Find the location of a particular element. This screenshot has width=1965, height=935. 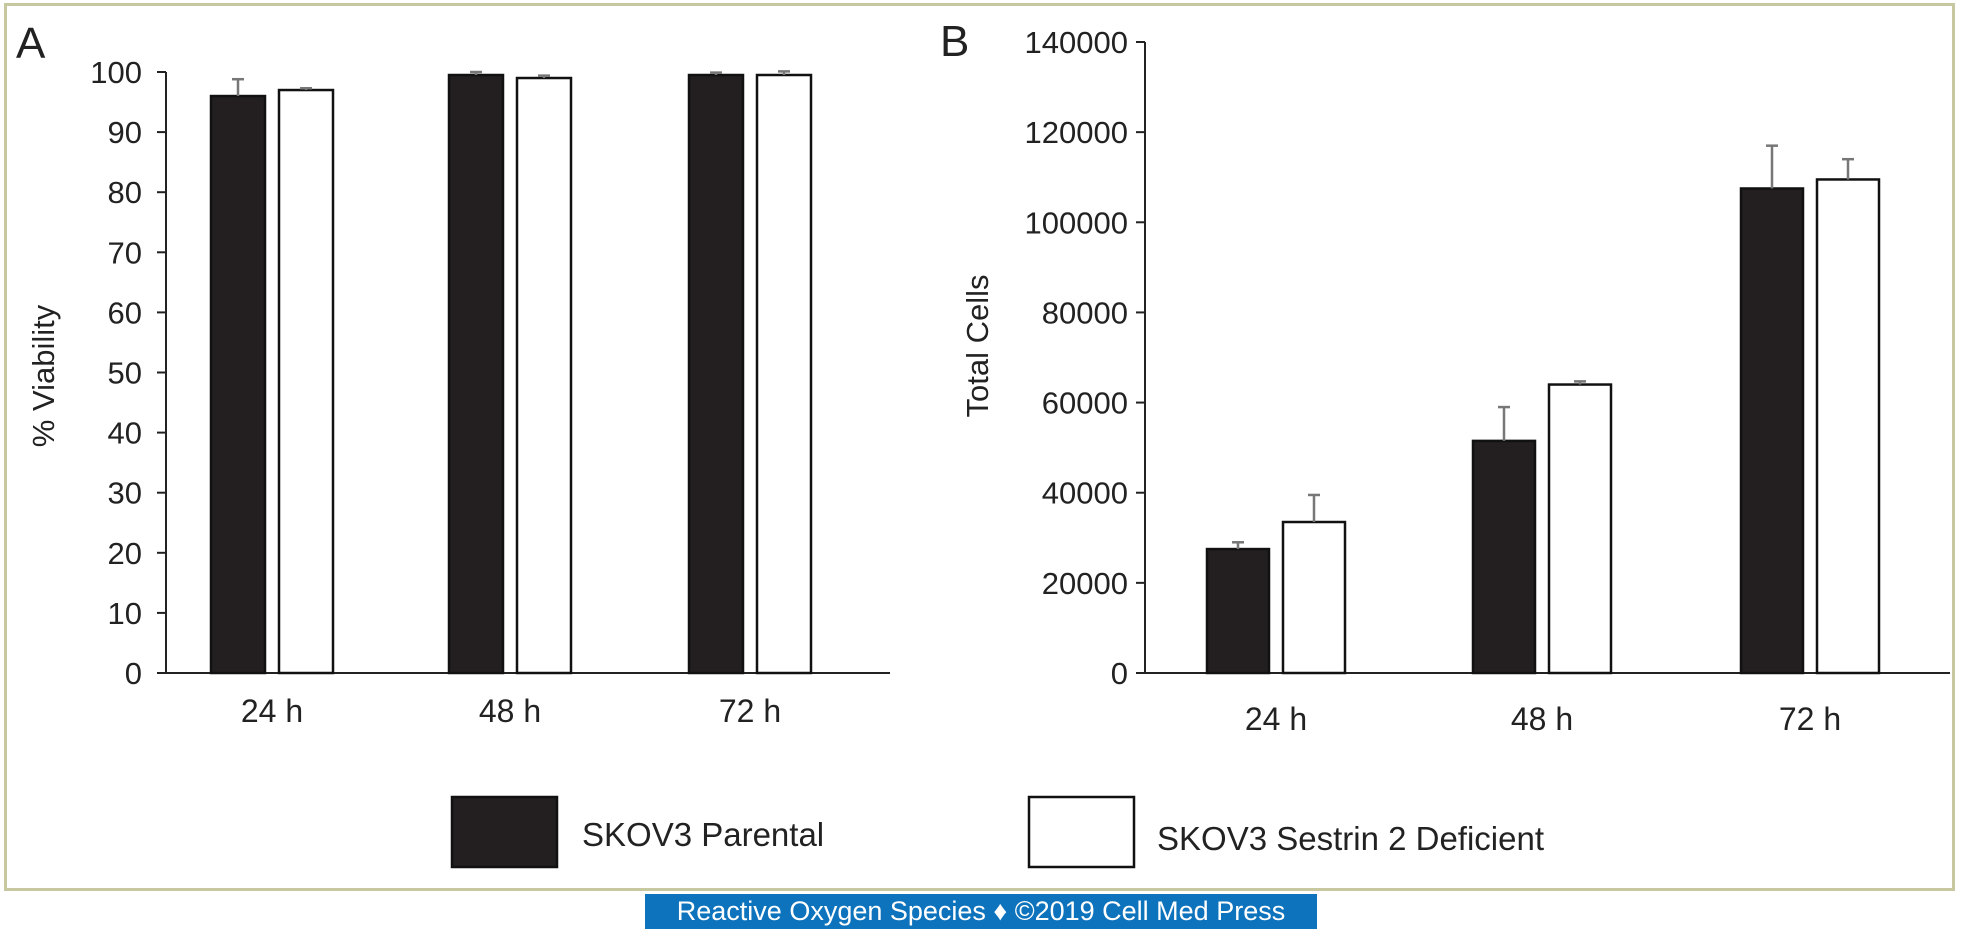

panel-label-a: A is located at coordinates (31, 43).